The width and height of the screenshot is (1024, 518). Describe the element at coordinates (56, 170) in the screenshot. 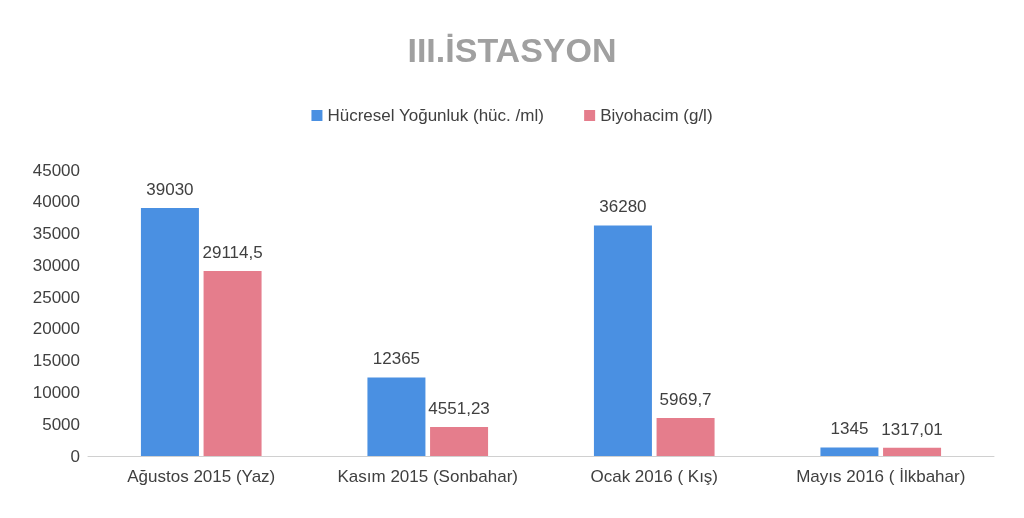

I see `y-tick-label: 45000` at that location.